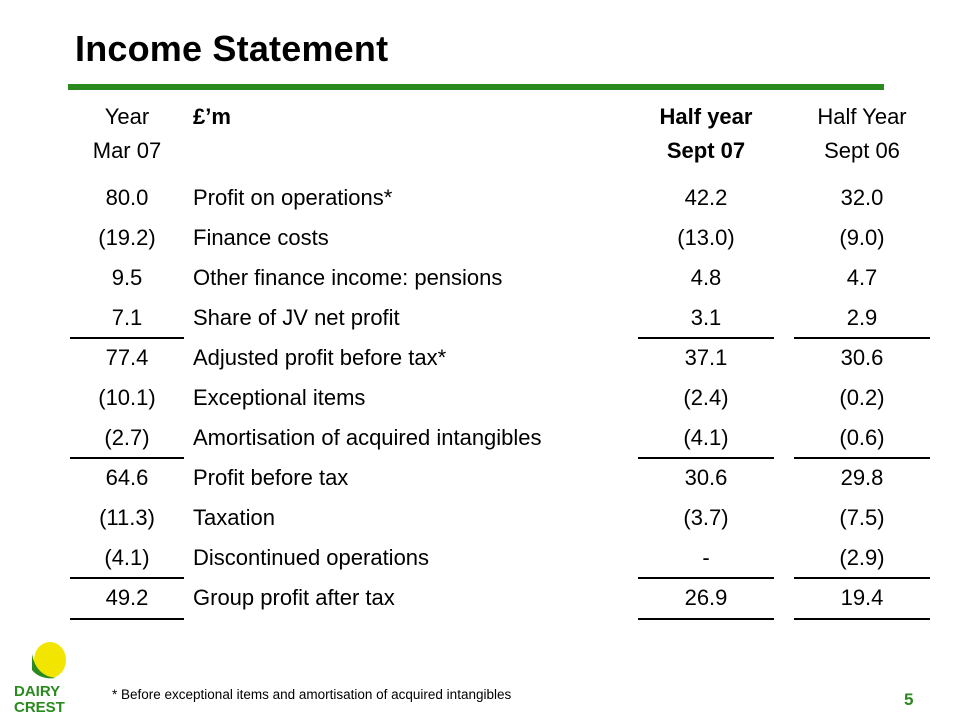 The height and width of the screenshot is (721, 960). I want to click on table-row: (10.1) Exceptional items (2.4) (0.2), so click(480, 398).